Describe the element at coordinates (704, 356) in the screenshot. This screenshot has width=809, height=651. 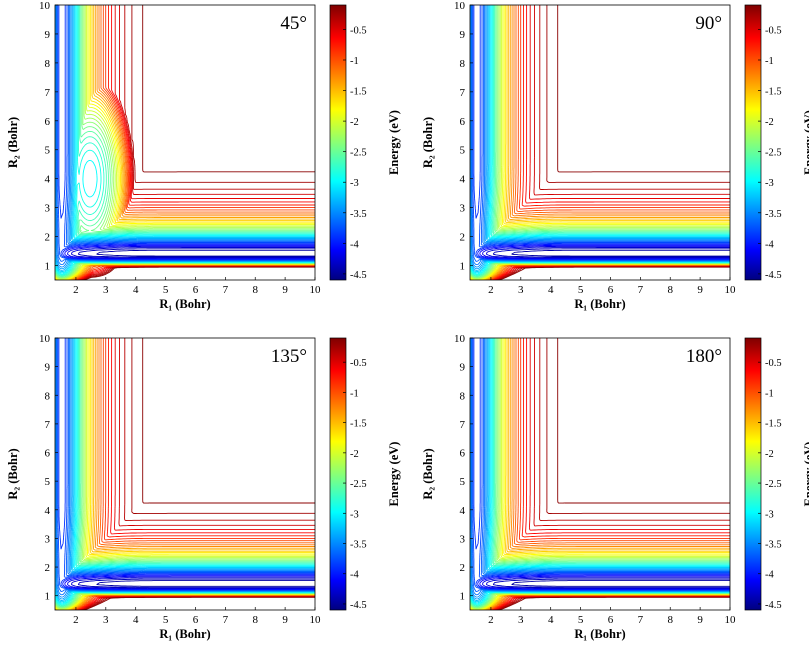
I see `angle-label: 180°` at that location.